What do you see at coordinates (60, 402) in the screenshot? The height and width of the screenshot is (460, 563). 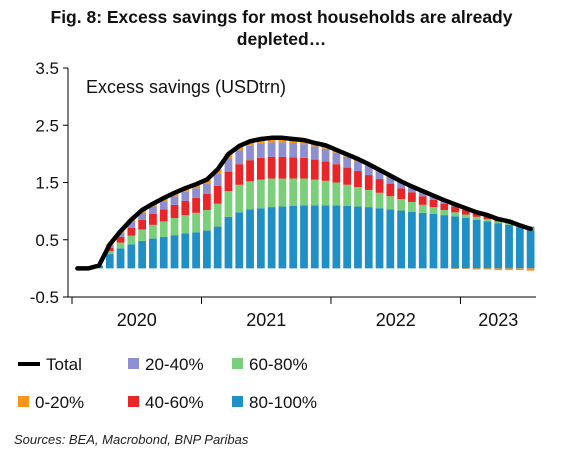 I see `legend-label-0-20: 0-20%` at bounding box center [60, 402].